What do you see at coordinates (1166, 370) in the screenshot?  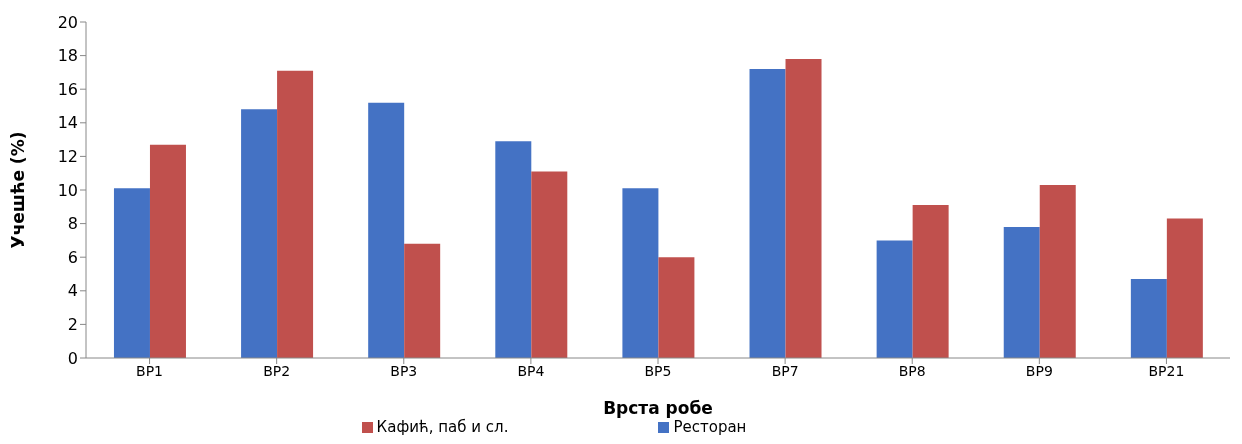 I see `x-tick-label: ВР21` at bounding box center [1166, 370].